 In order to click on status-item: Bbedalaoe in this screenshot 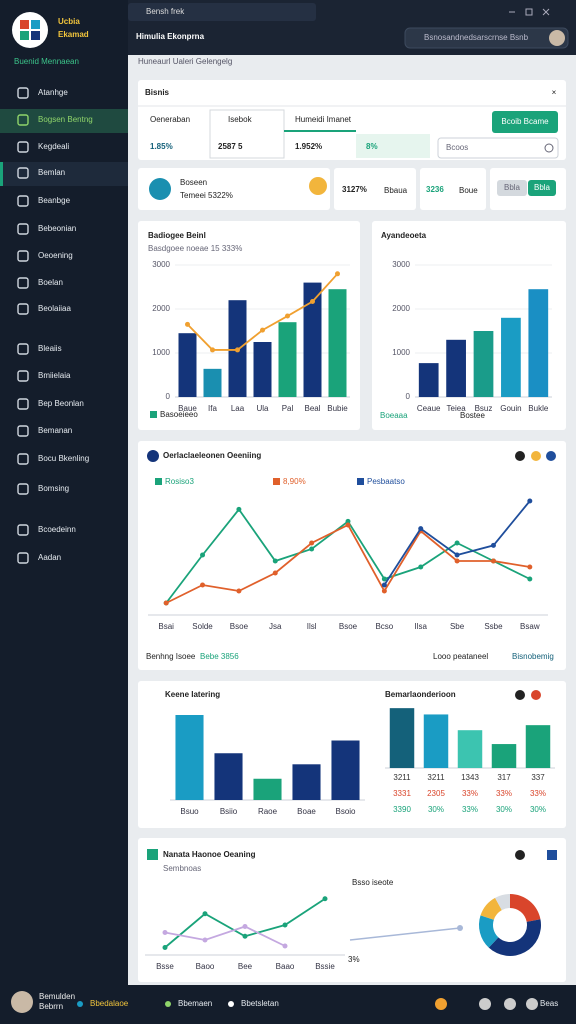, I will do `click(109, 1003)`.